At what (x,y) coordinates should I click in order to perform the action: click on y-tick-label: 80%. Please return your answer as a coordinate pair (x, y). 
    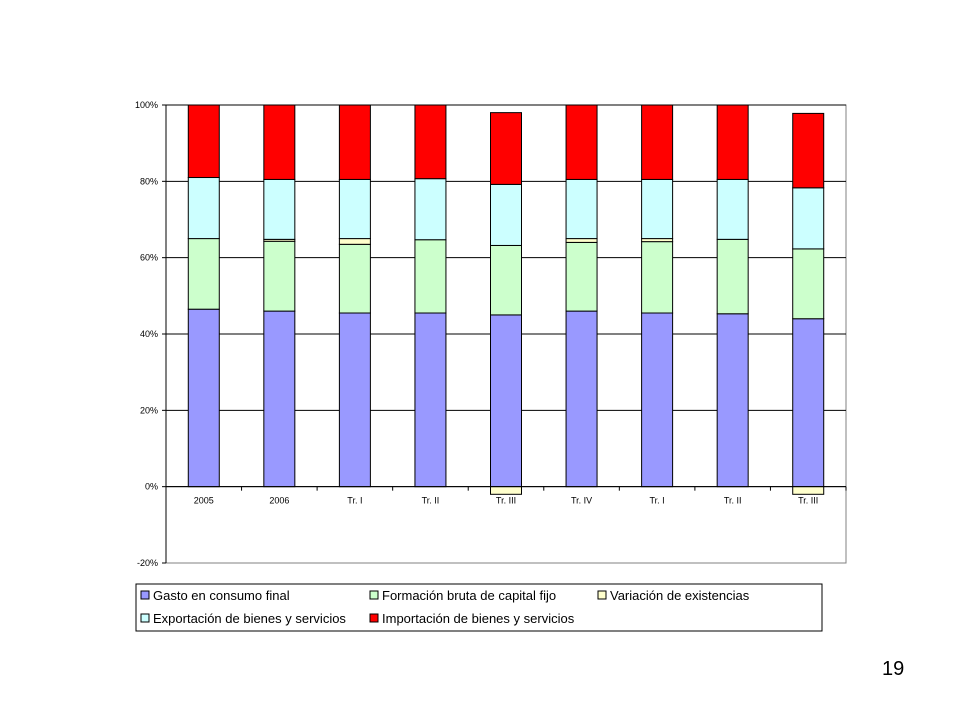
    Looking at the image, I should click on (149, 181).